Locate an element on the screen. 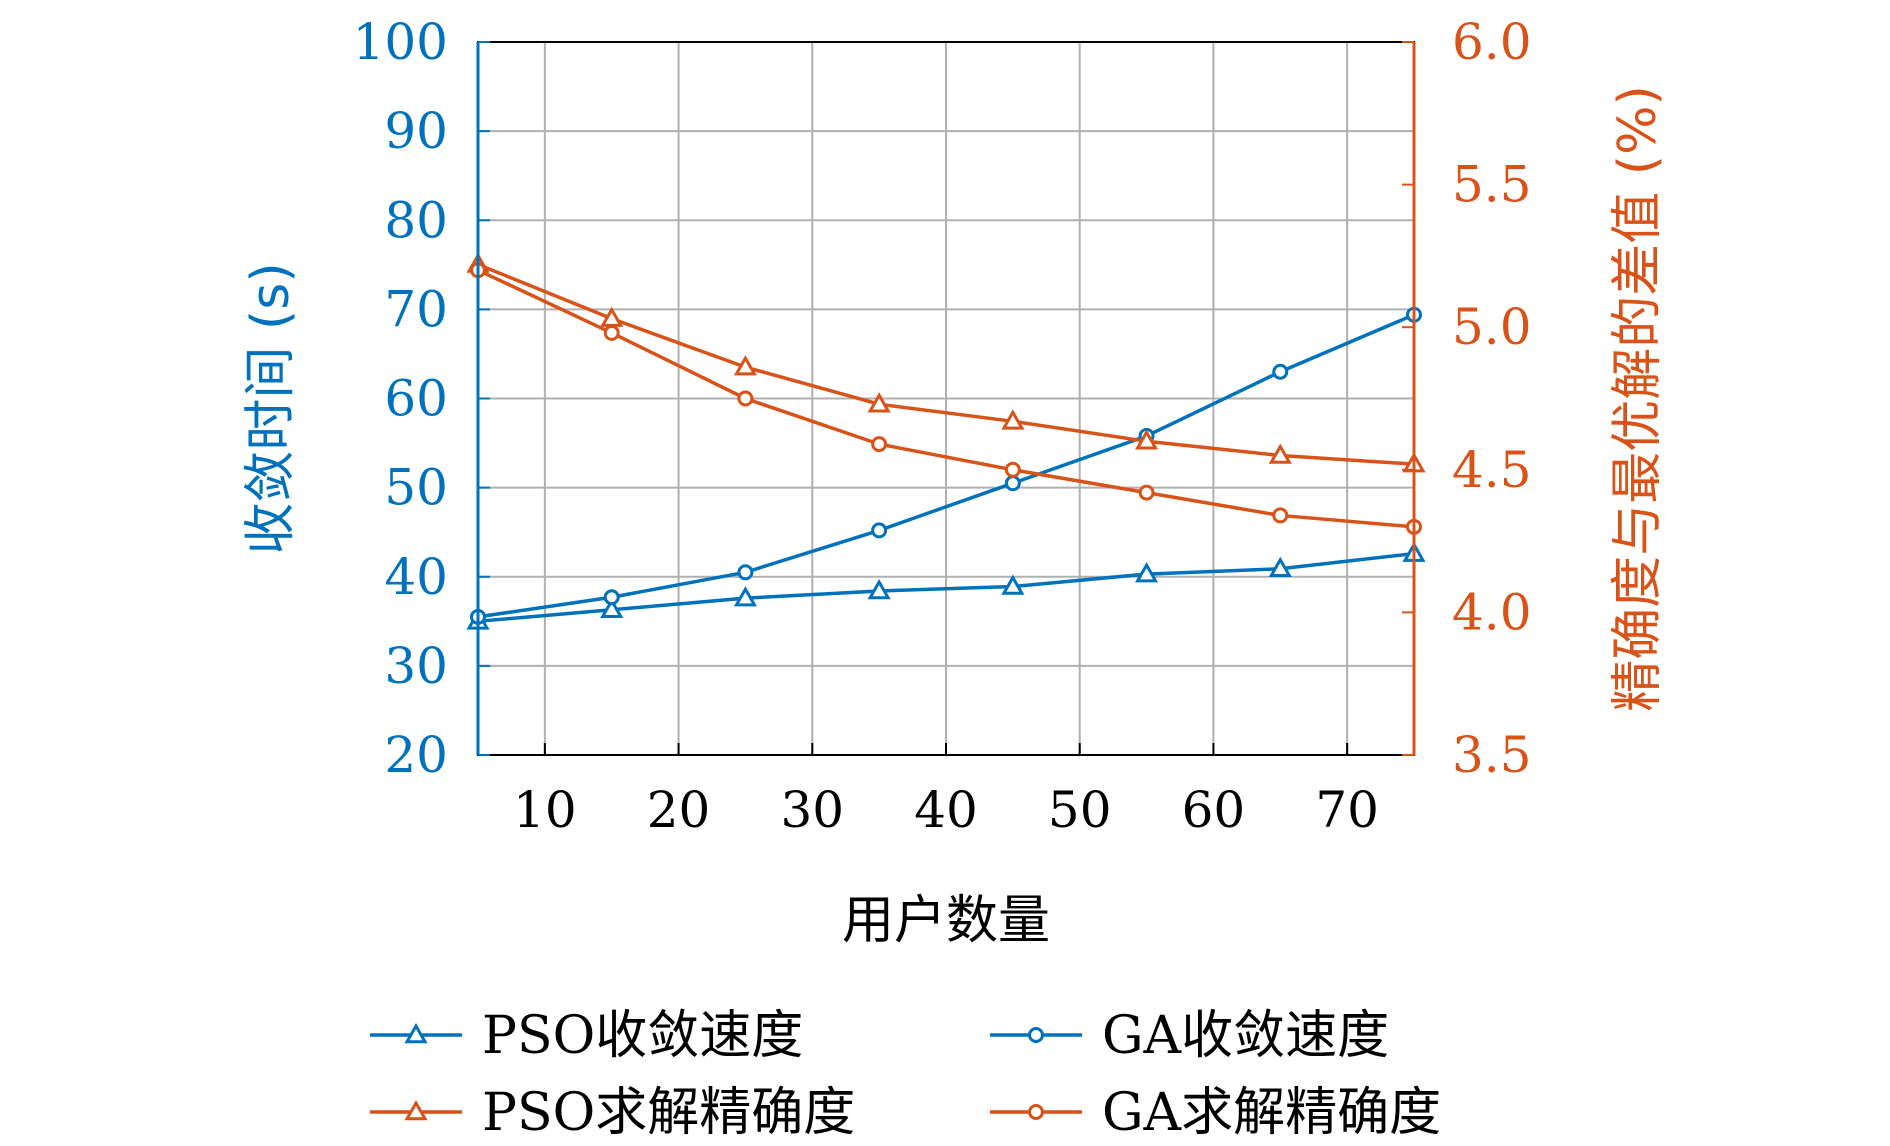 This screenshot has height=1146, width=1890. right-tick-label-6.0: 6.0 is located at coordinates (1492, 42).